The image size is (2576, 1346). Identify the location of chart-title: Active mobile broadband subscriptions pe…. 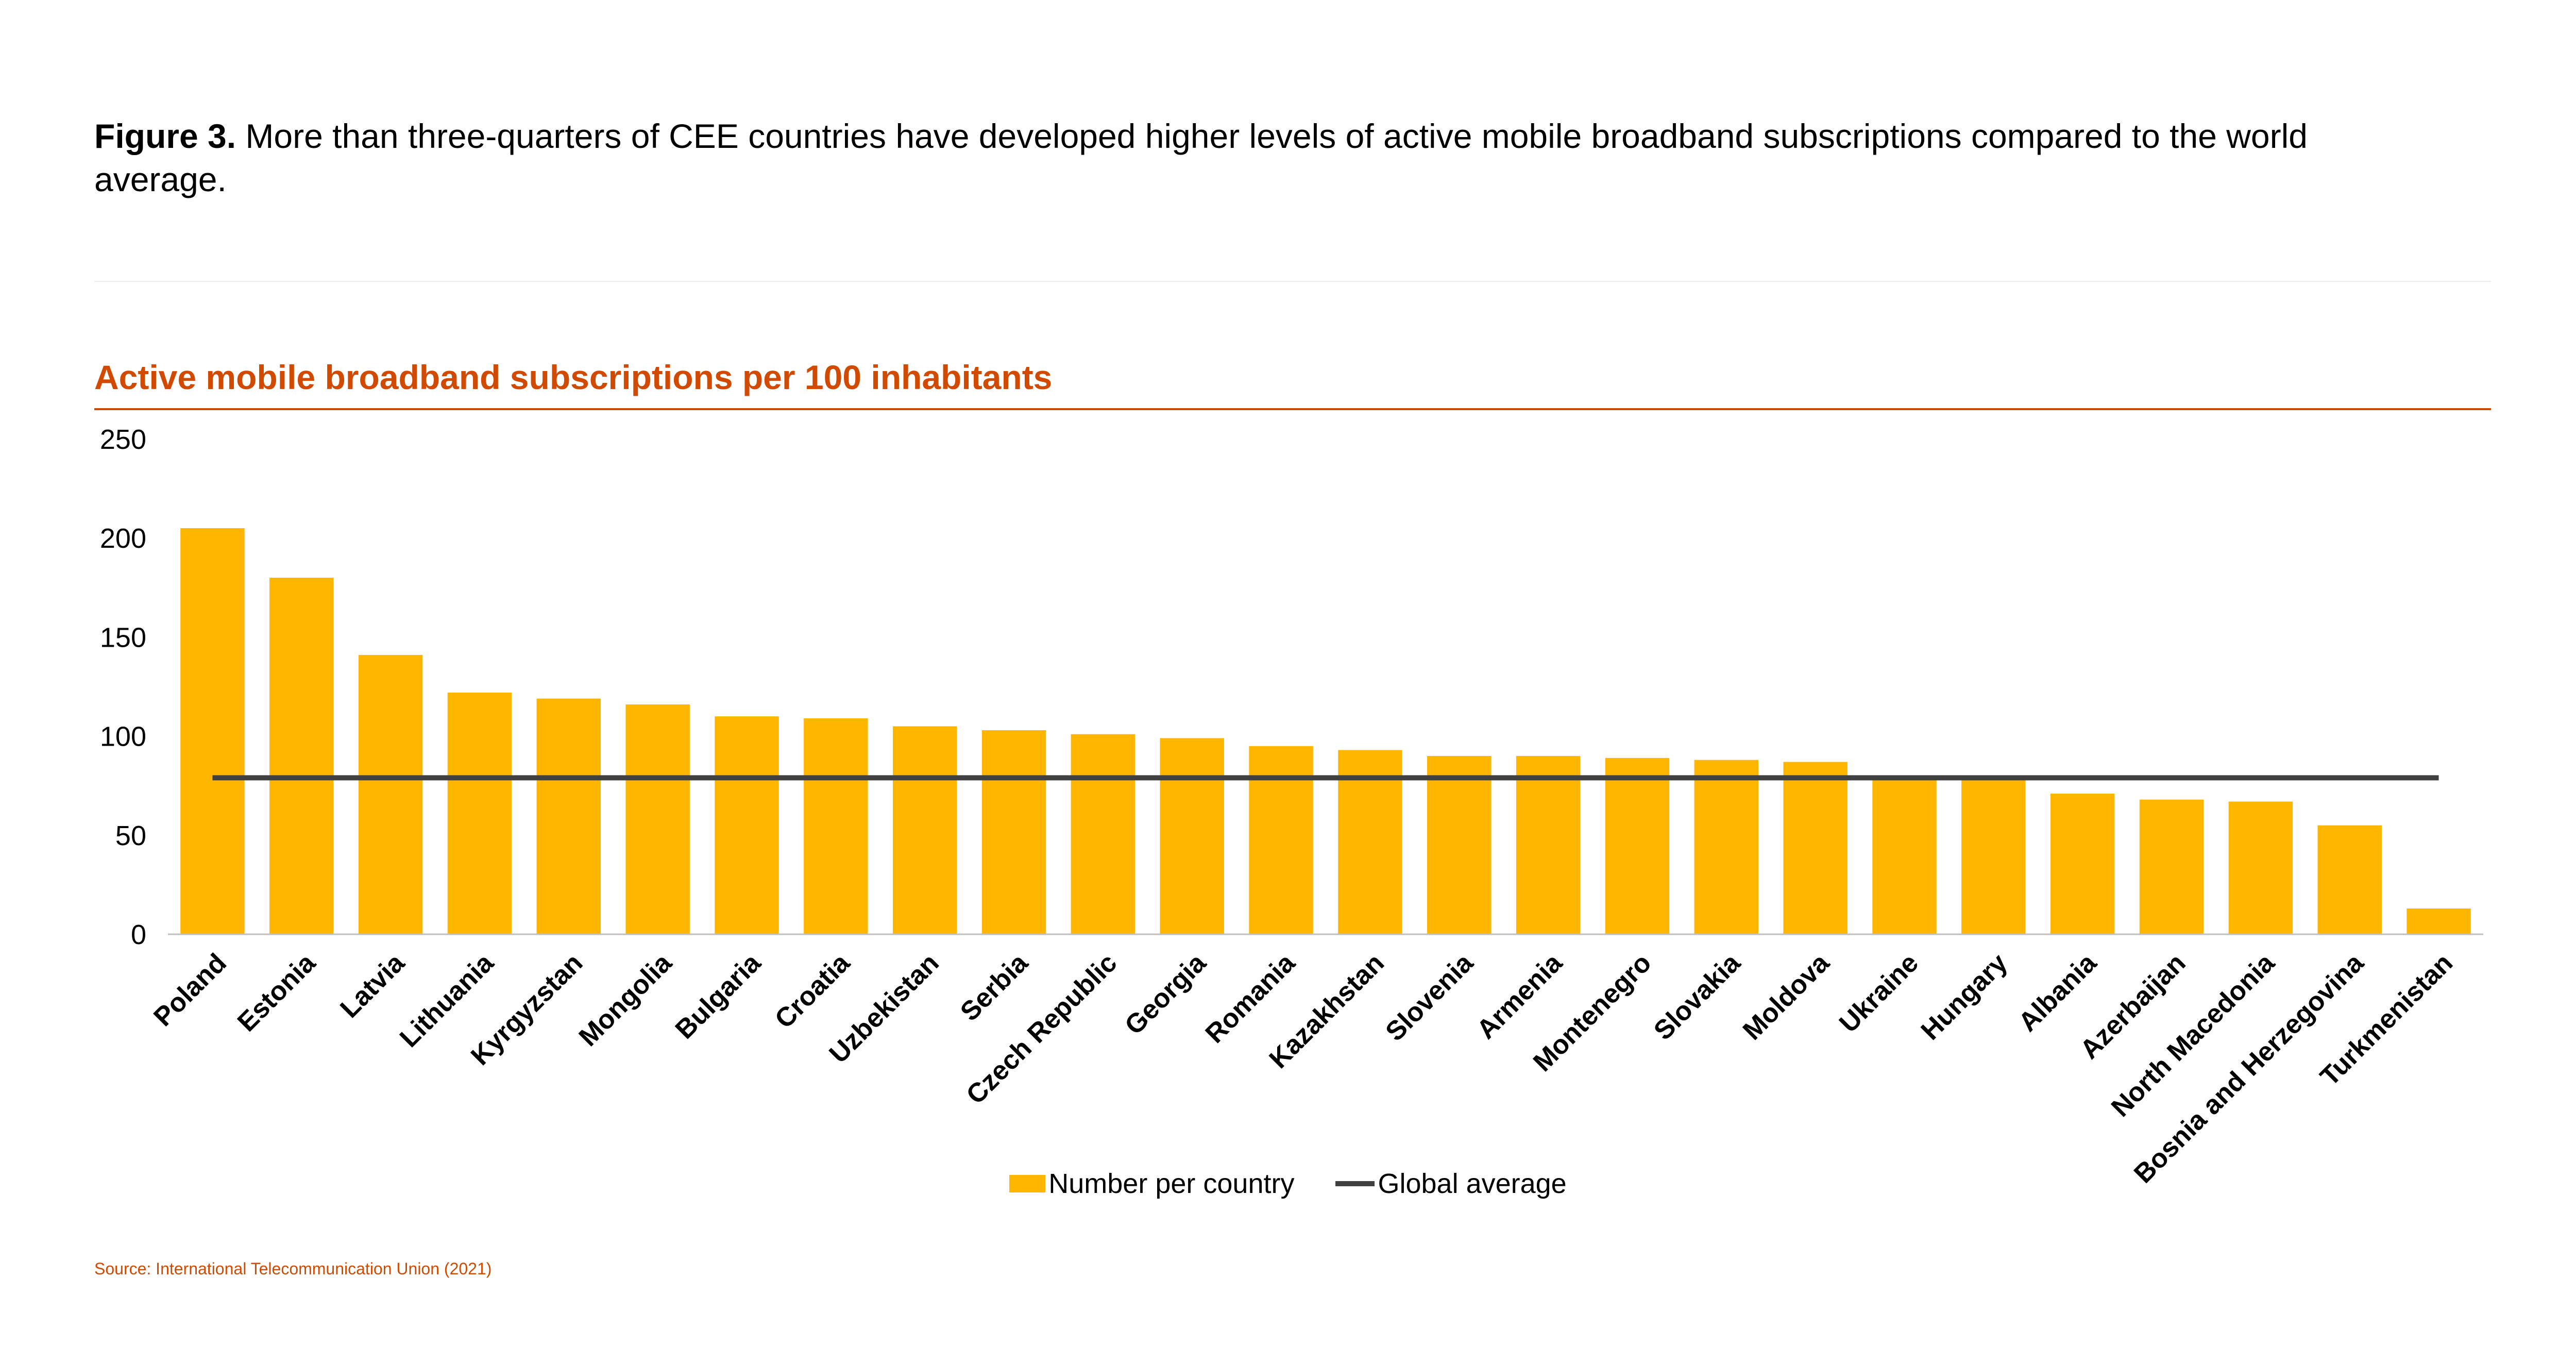
(573, 377).